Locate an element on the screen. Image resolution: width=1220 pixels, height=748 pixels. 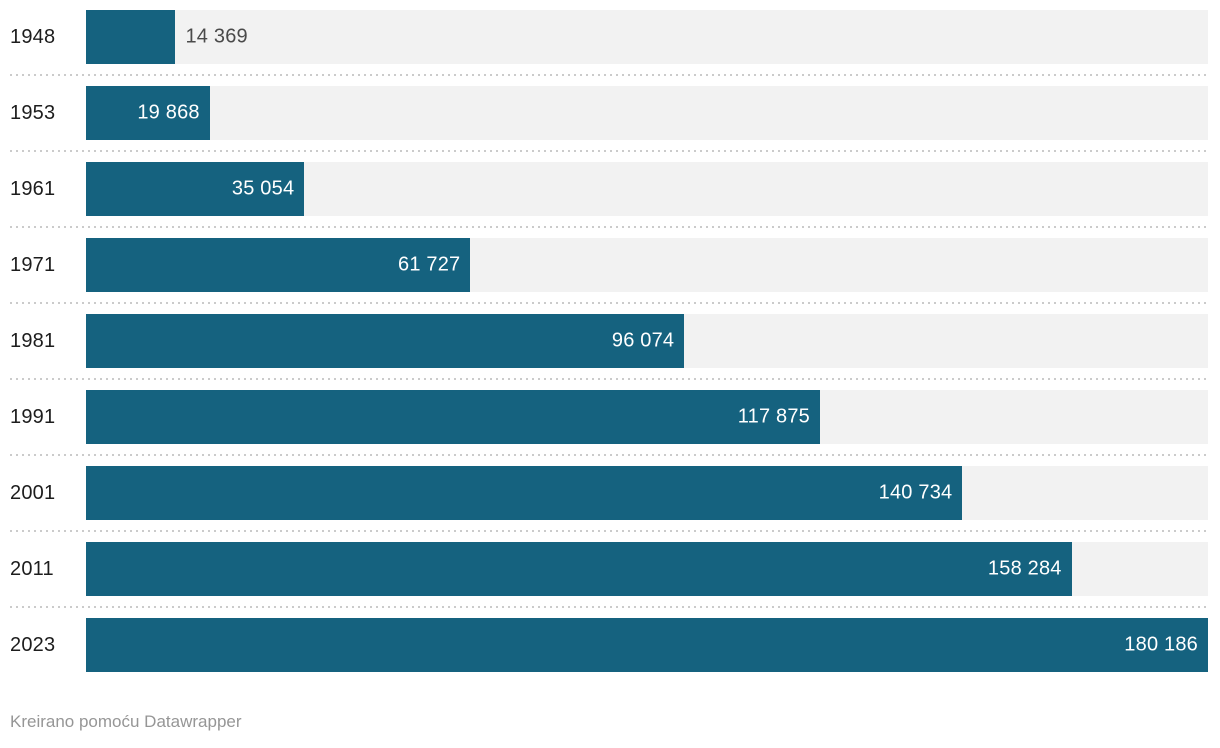
bar-row: 1948 14 369 is located at coordinates (610, 37).